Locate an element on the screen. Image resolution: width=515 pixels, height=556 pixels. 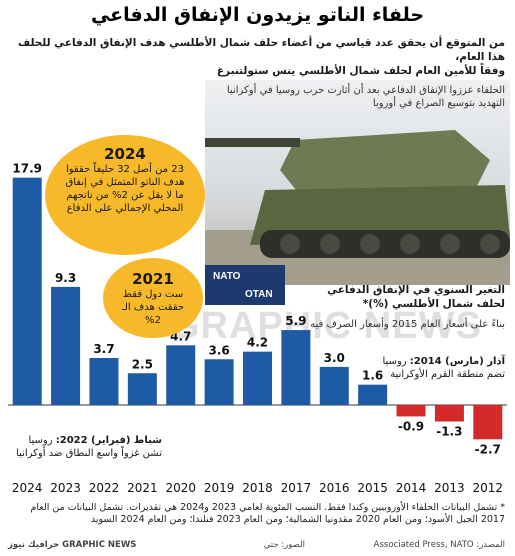
year-label-2023: 2023 is located at coordinates (65, 488).